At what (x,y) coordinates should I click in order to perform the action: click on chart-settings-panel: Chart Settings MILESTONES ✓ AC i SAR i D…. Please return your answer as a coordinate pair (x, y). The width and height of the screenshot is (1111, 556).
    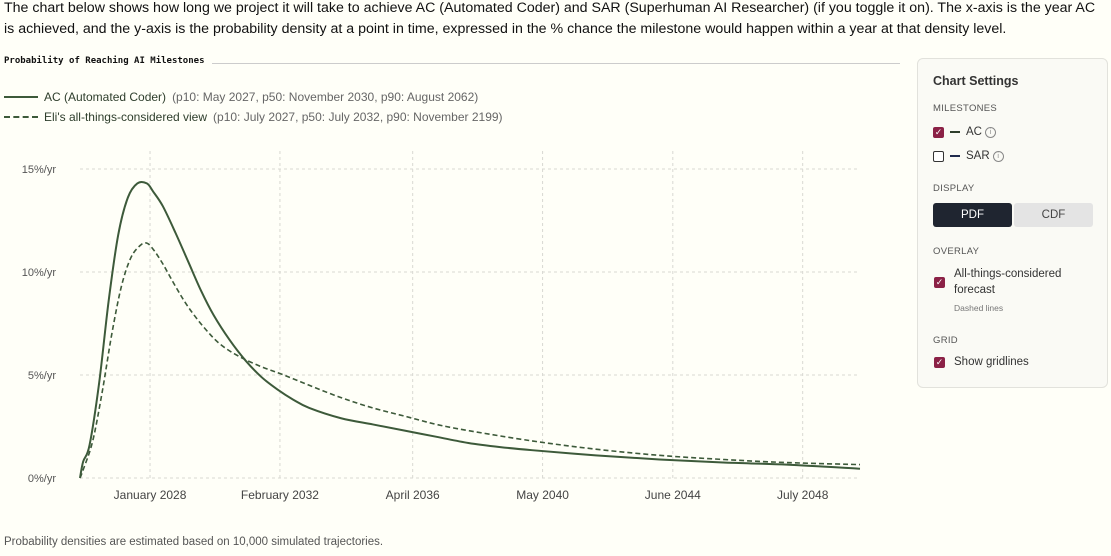
    Looking at the image, I should click on (1012, 223).